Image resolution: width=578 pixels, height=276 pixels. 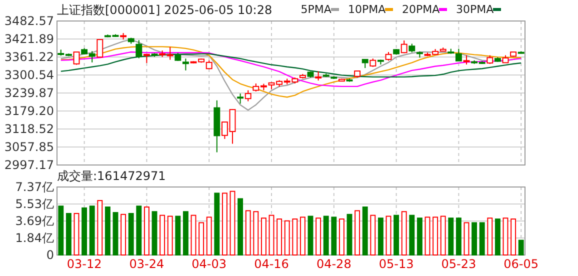 What do you see at coordinates (84, 264) in the screenshot?
I see `x-tick-label: 03-12` at bounding box center [84, 264].